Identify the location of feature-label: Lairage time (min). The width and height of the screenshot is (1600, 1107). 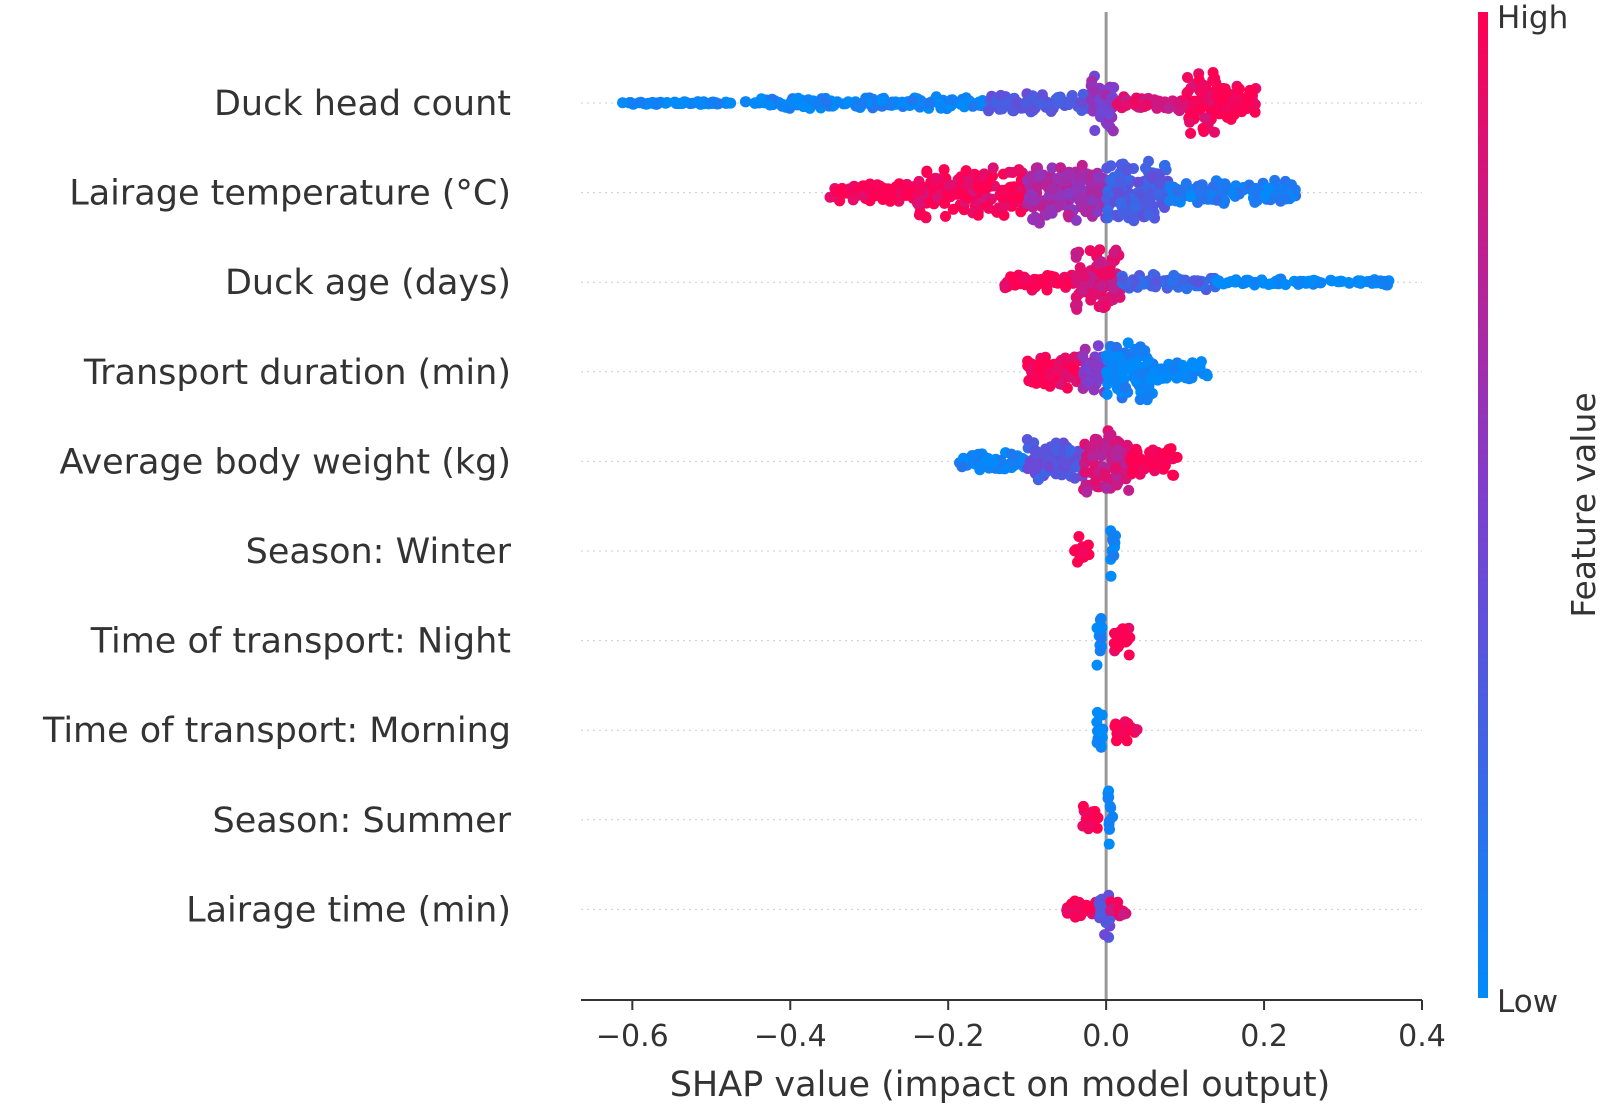
(348, 910).